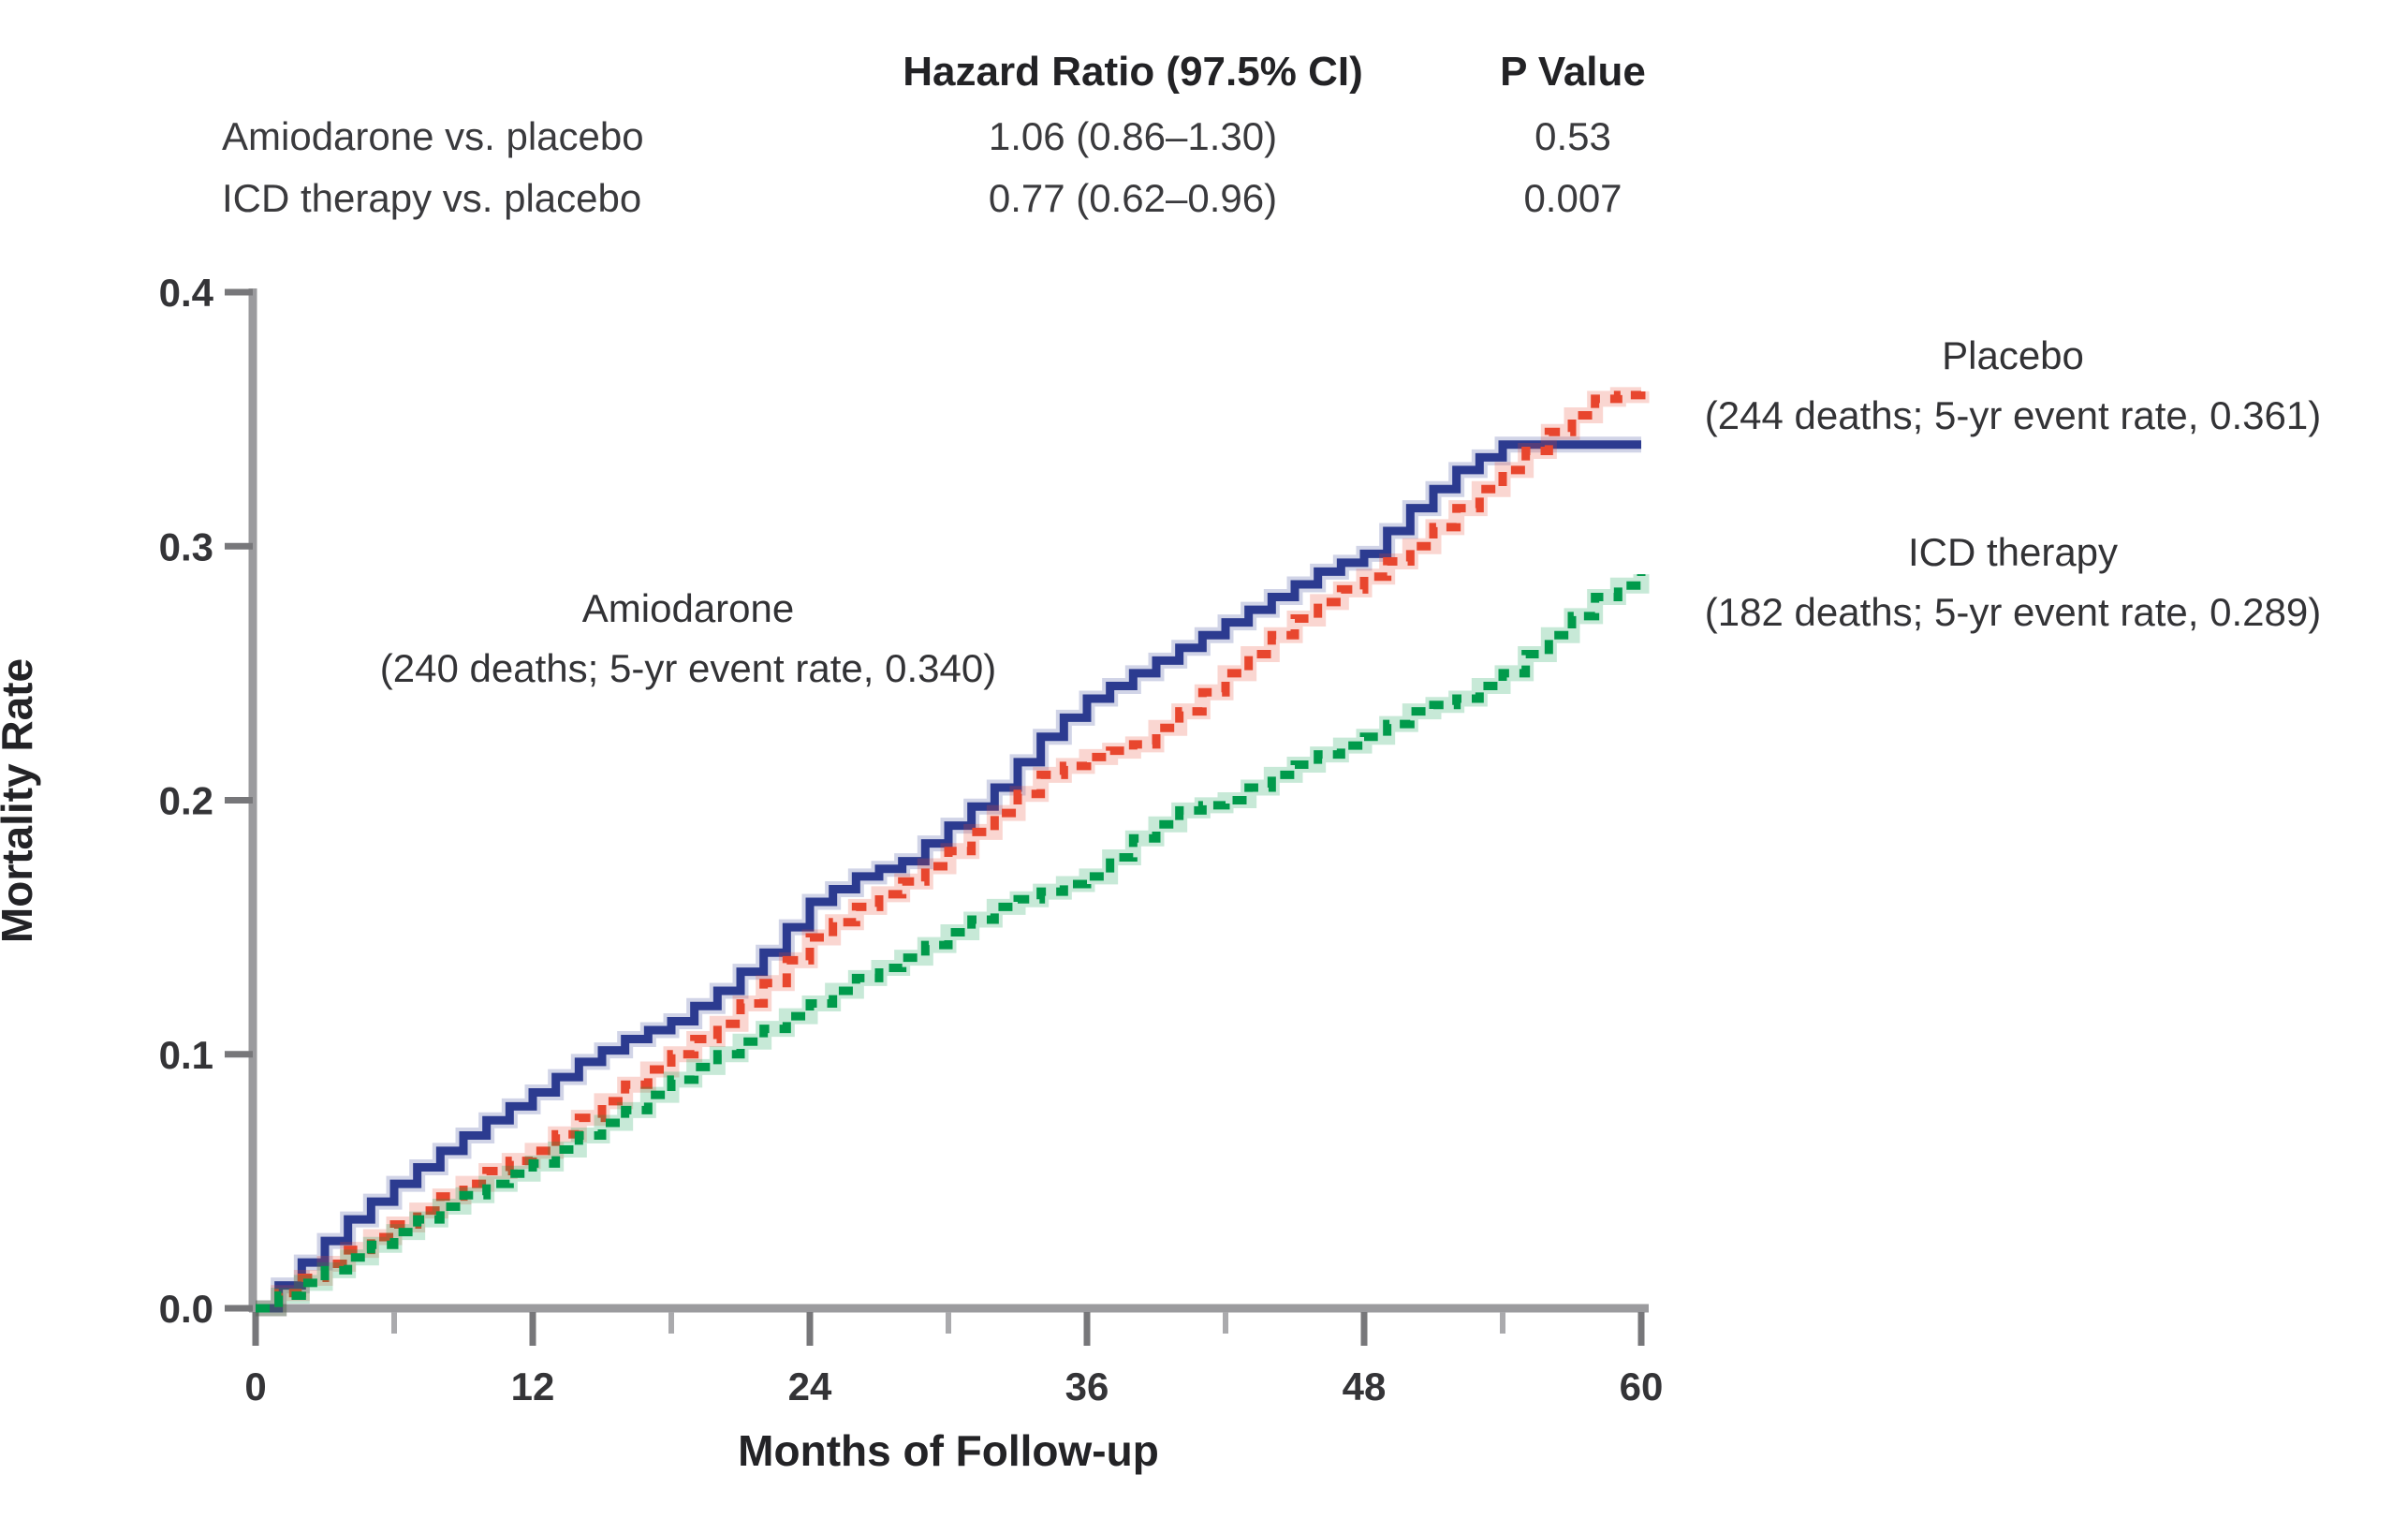 The height and width of the screenshot is (1519, 2408). I want to click on y-tick-label: 0.0, so click(186, 1309).